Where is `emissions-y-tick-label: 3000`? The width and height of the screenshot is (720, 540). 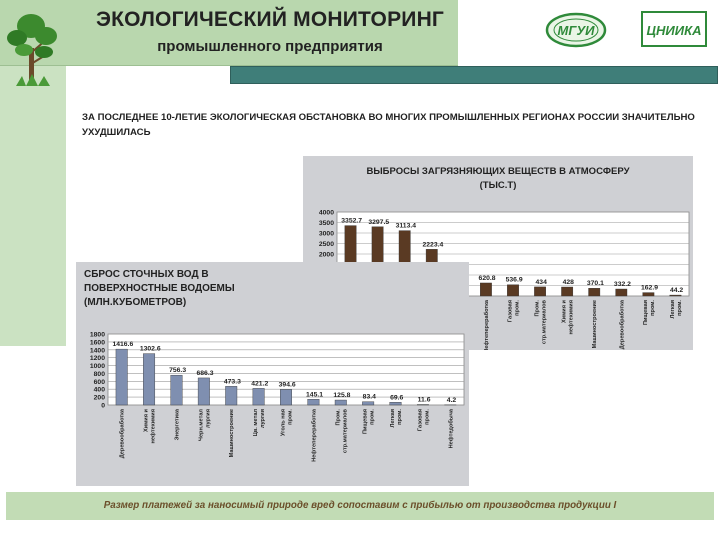 emissions-y-tick-label: 3000 is located at coordinates (326, 234).